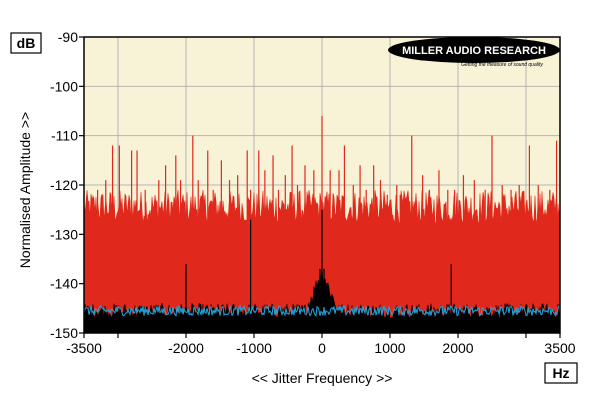 The image size is (600, 402). What do you see at coordinates (559, 348) in the screenshot?
I see `x-tick-label: 3500` at bounding box center [559, 348].